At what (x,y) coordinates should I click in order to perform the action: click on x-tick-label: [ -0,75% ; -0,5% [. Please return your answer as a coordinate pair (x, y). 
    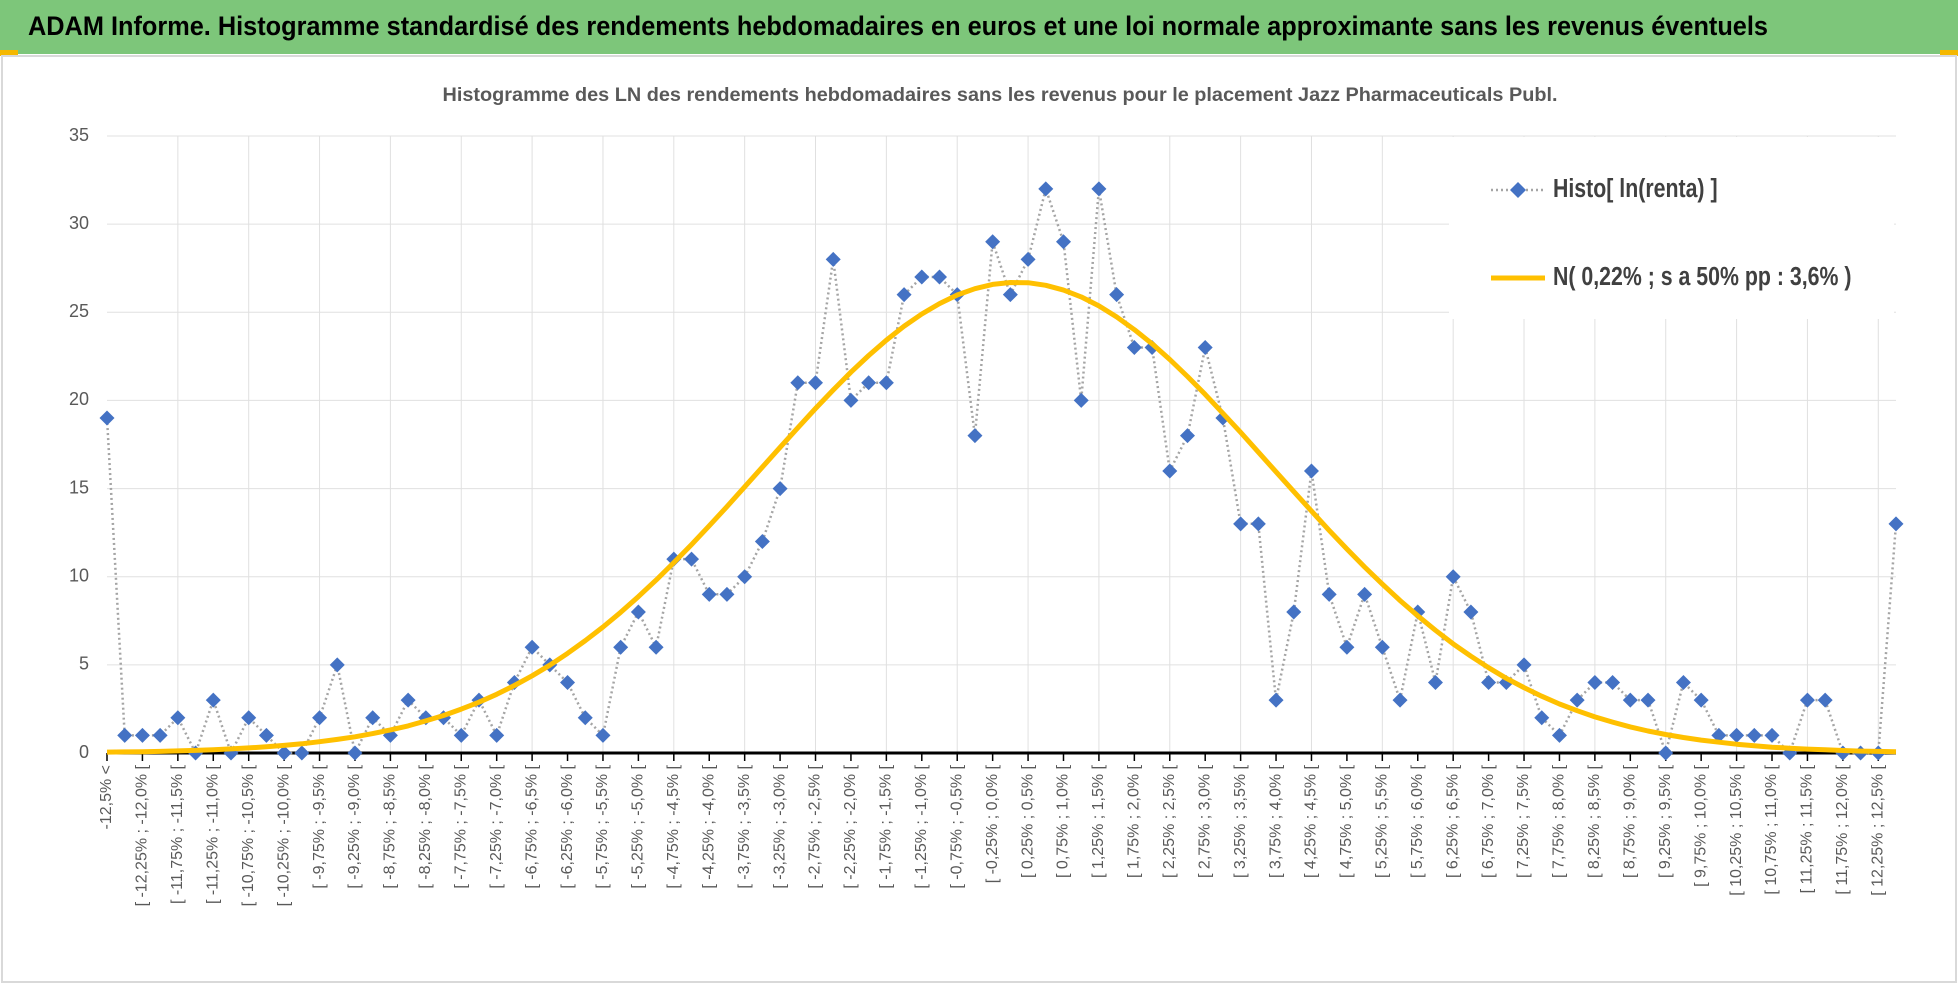
    Looking at the image, I should click on (956, 826).